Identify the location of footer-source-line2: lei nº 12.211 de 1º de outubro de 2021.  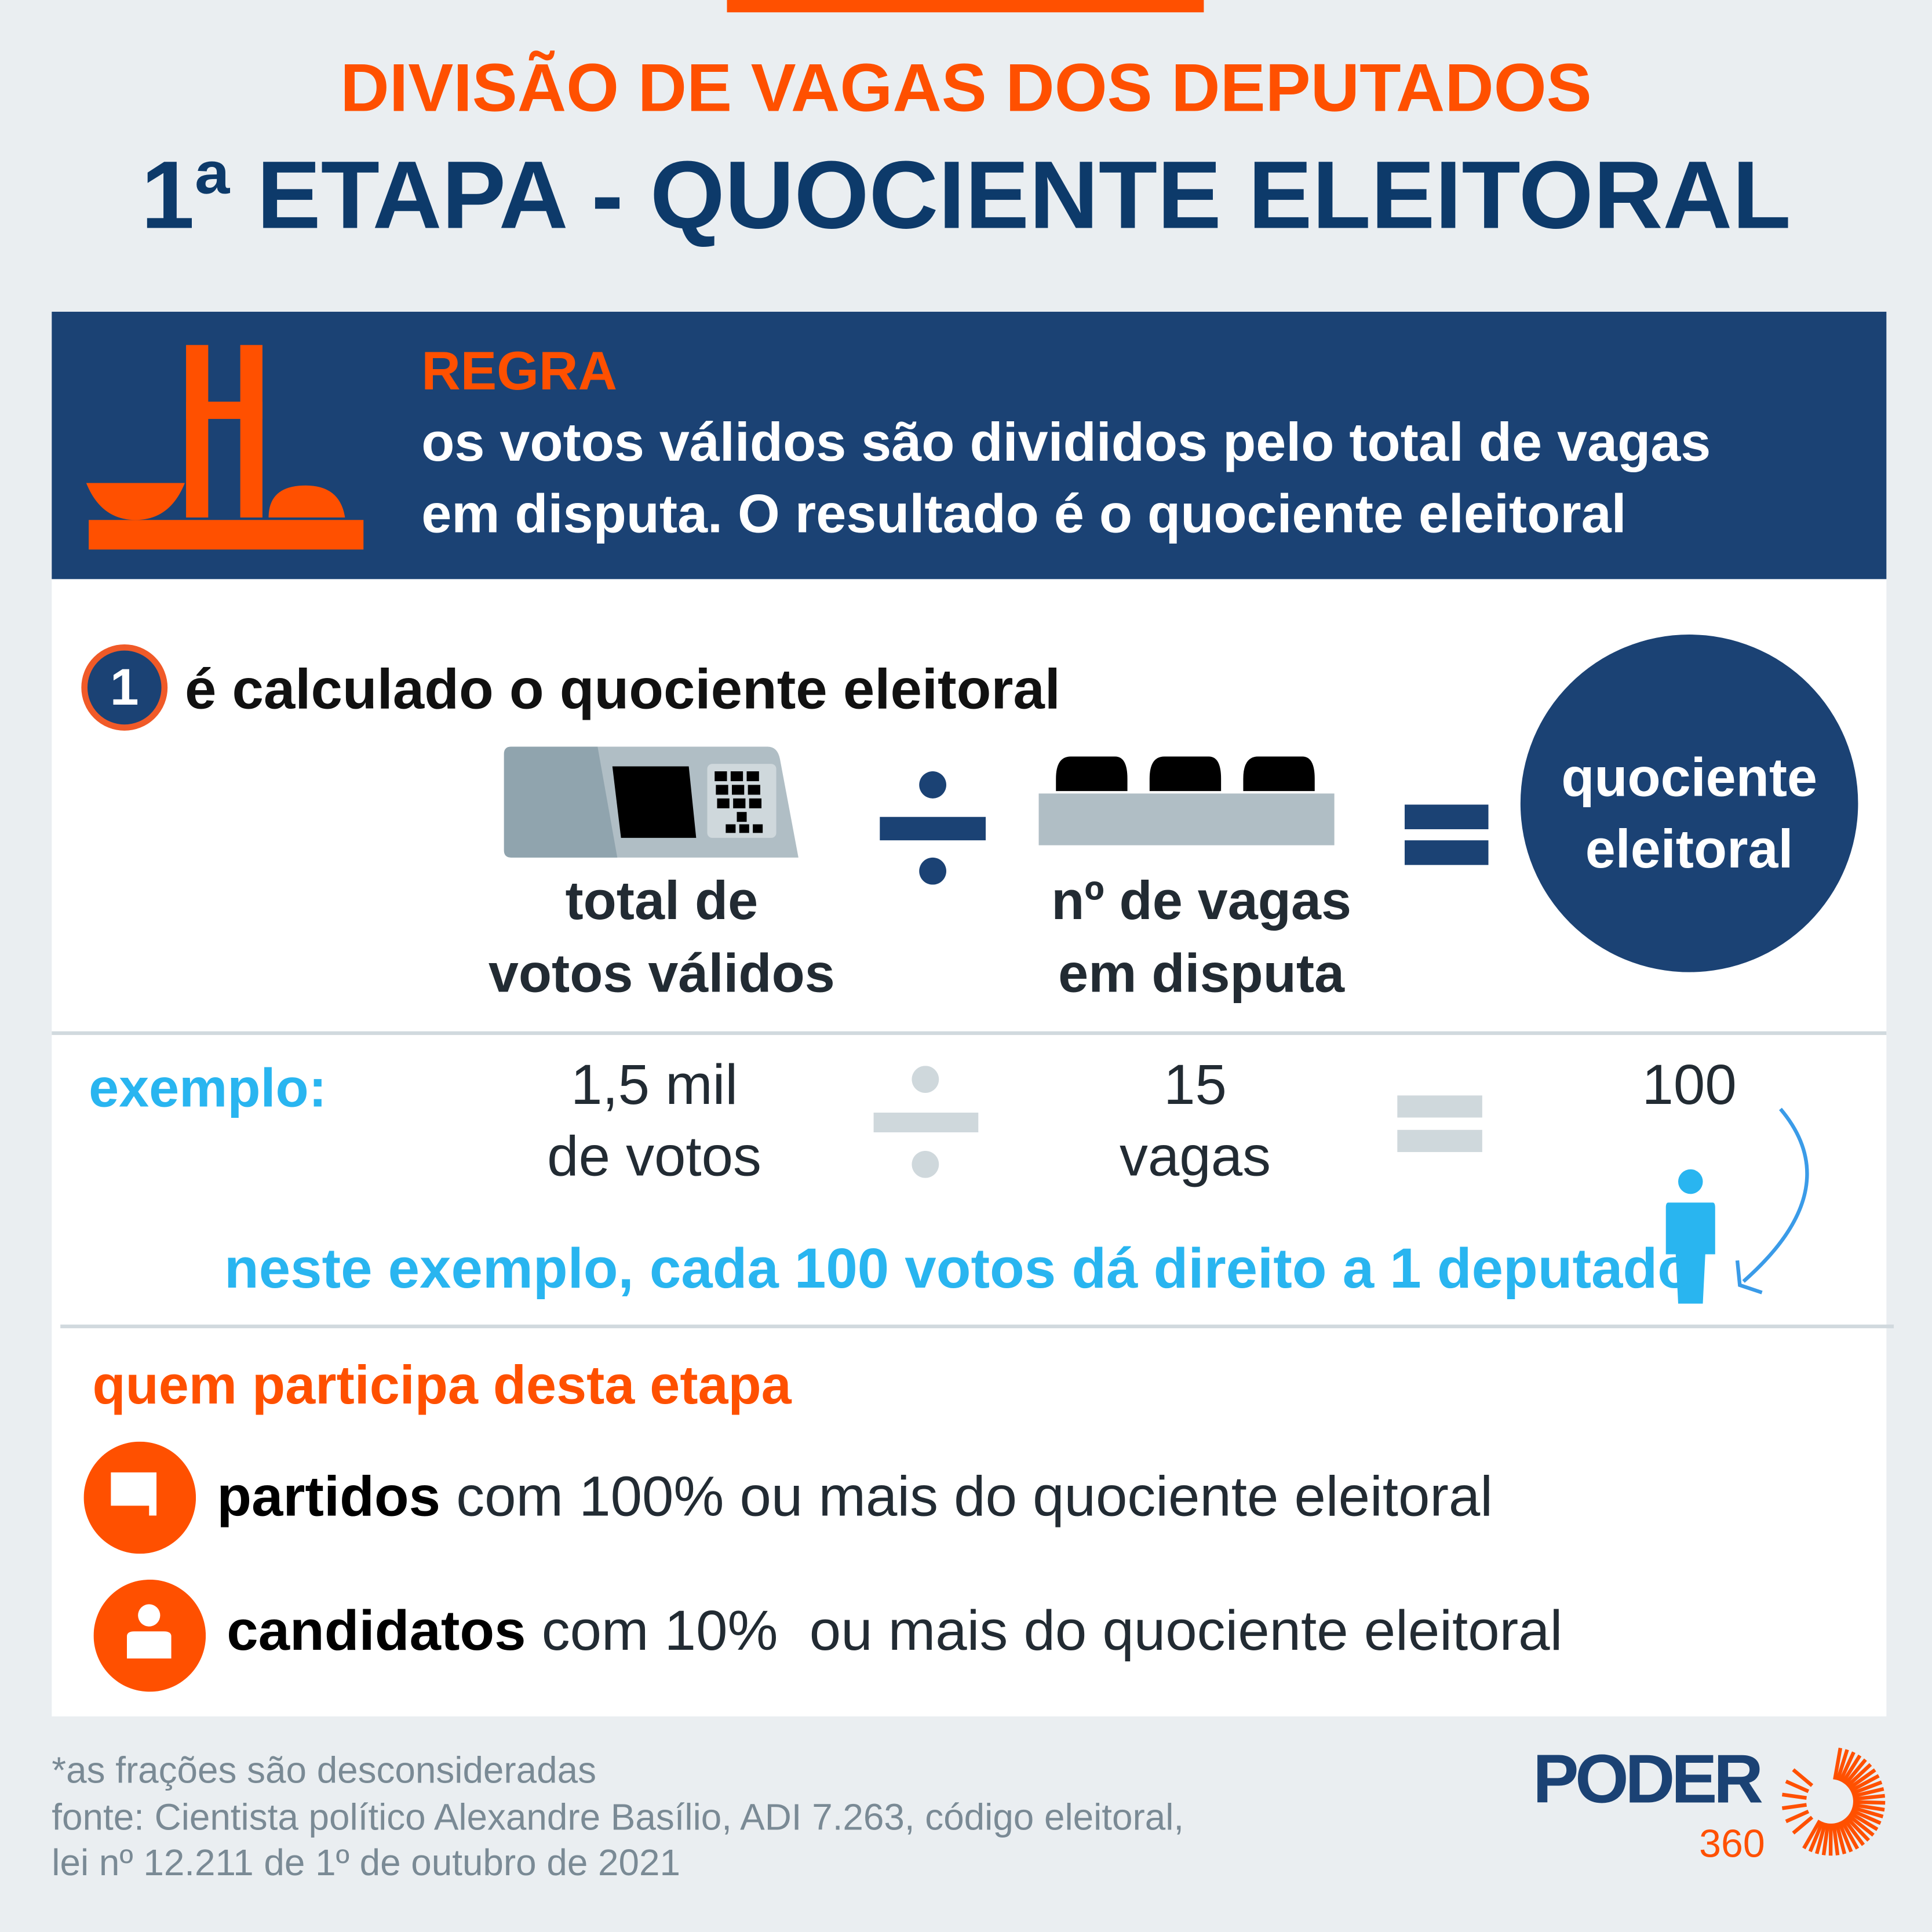
(366, 1864).